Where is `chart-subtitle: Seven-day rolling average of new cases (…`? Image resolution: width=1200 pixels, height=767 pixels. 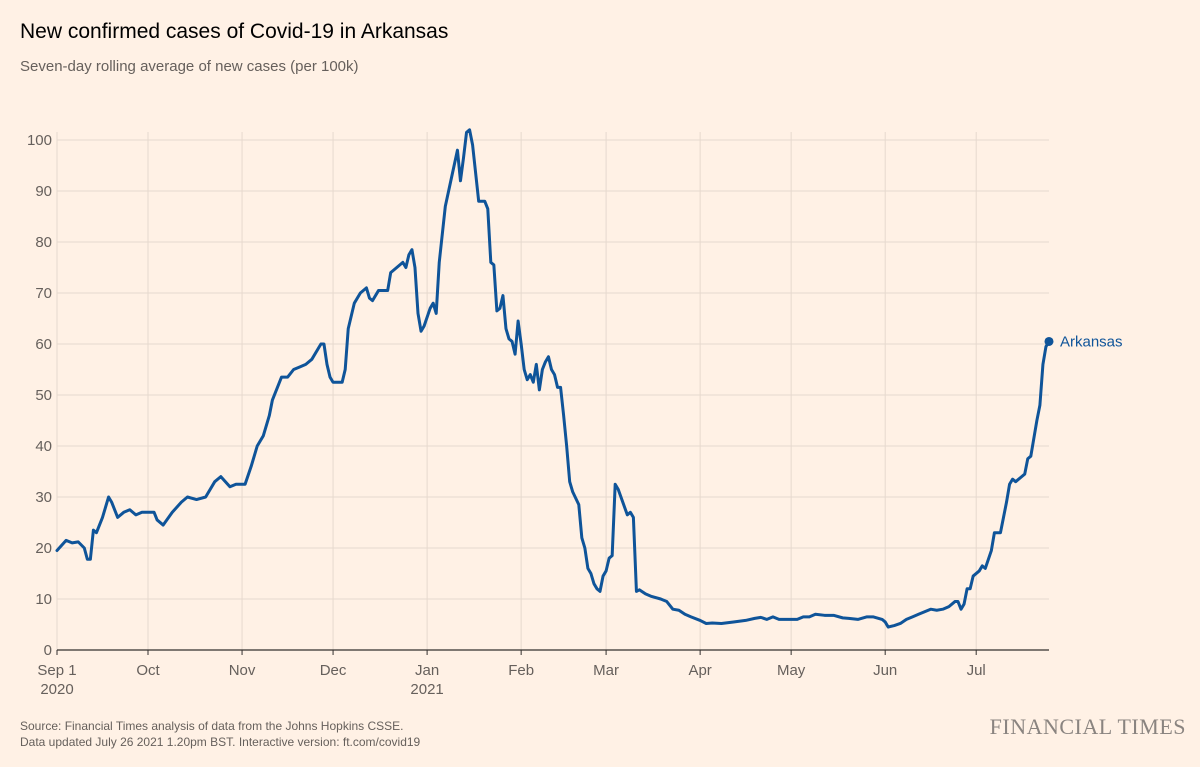
chart-subtitle: Seven-day rolling average of new cases (… is located at coordinates (189, 66).